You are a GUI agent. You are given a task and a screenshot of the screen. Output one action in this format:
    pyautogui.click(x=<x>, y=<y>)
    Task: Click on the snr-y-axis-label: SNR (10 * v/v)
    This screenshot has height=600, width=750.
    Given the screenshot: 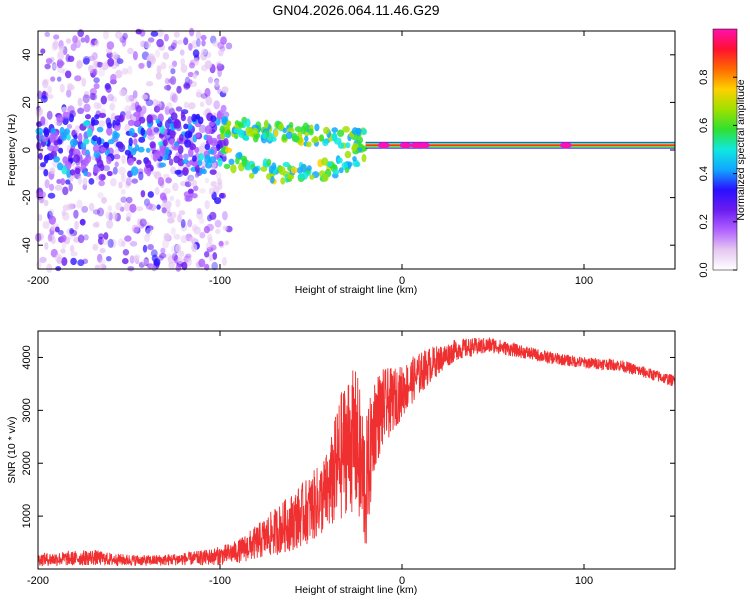 What is the action you would take?
    pyautogui.click(x=12, y=449)
    